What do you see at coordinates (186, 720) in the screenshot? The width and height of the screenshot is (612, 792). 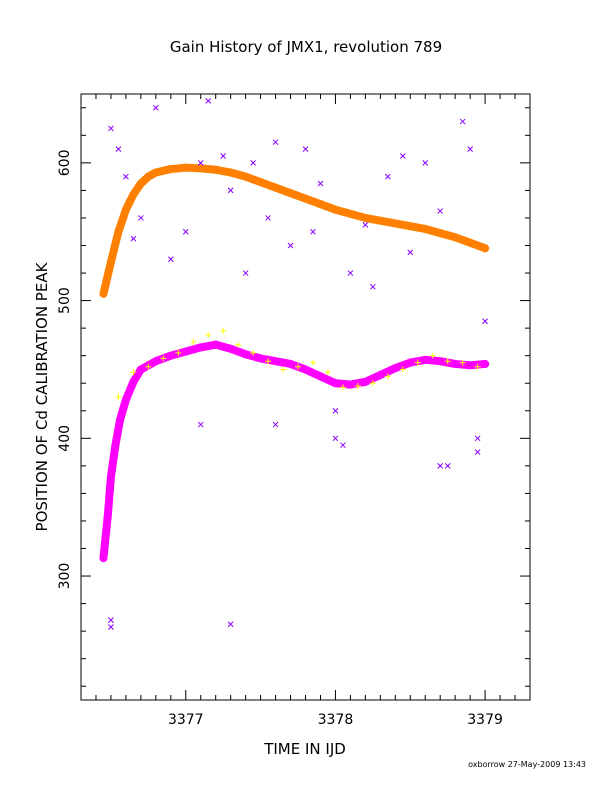 I see `x-tick-label: 3377` at bounding box center [186, 720].